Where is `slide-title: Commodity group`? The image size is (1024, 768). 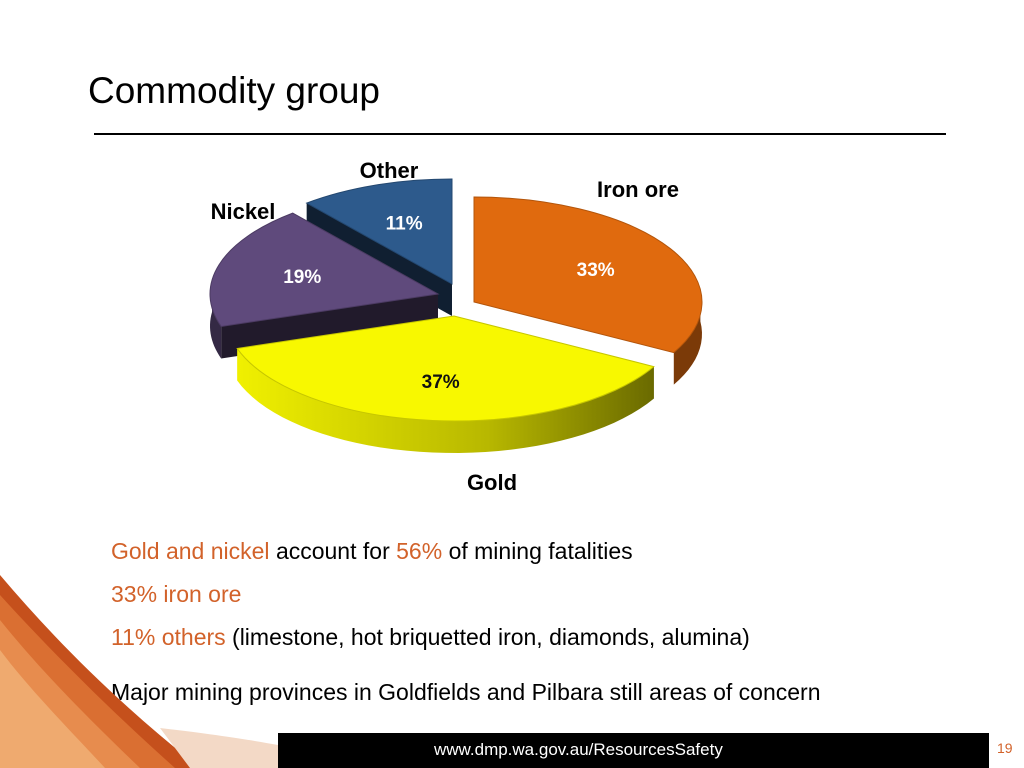 slide-title: Commodity group is located at coordinates (234, 90).